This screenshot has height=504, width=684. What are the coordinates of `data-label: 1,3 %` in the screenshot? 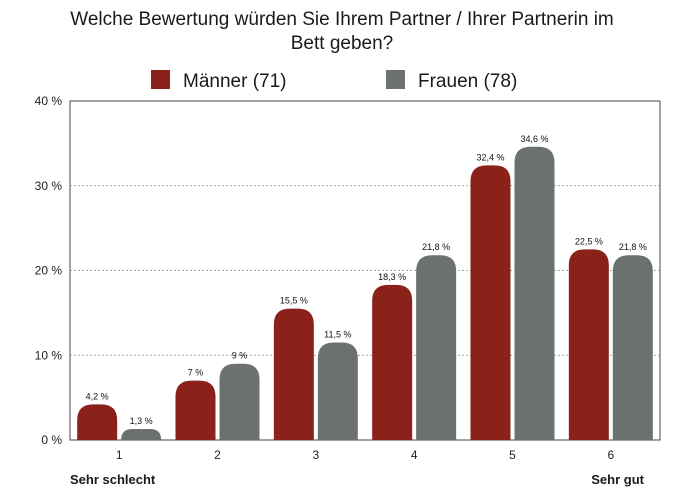 It's located at (141, 421).